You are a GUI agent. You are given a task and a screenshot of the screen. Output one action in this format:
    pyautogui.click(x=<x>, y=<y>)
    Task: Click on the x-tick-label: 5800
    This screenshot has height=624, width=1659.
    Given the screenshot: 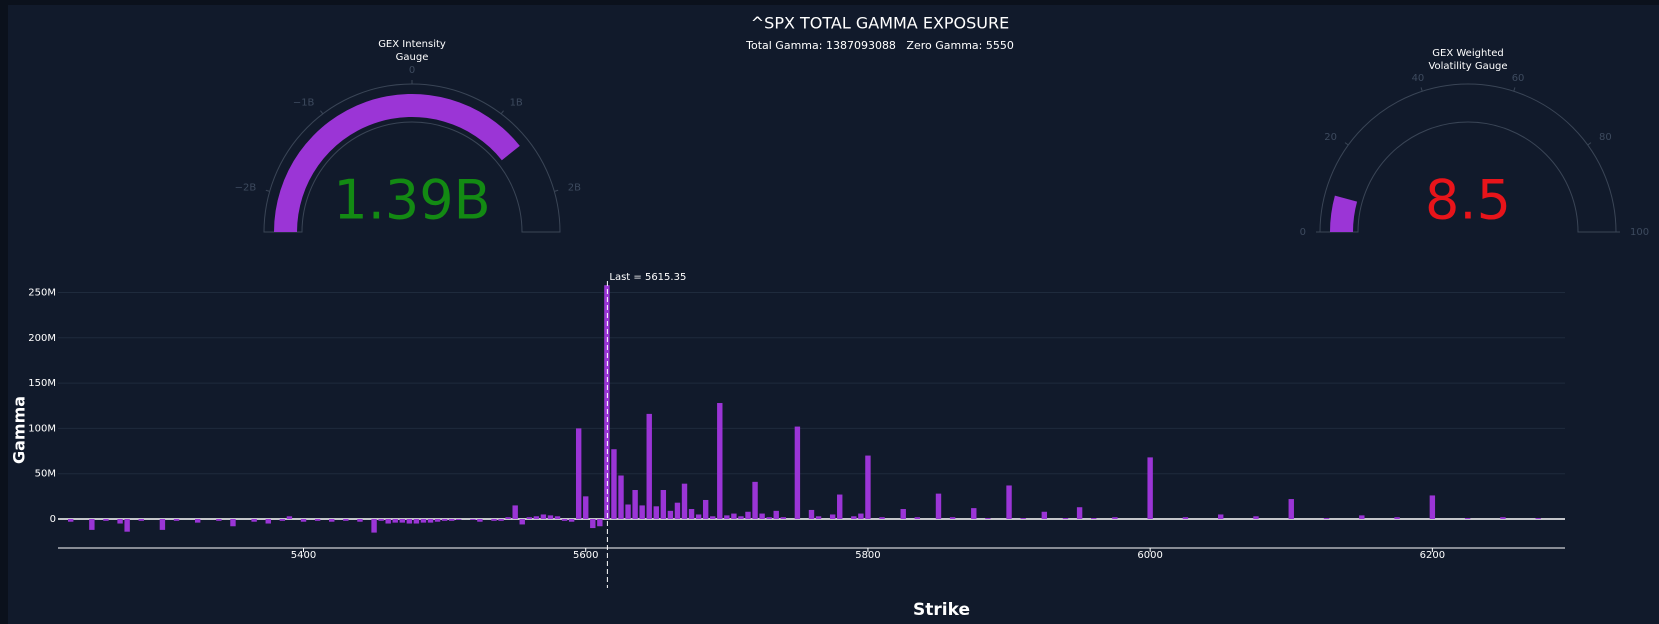 What is the action you would take?
    pyautogui.click(x=867, y=555)
    